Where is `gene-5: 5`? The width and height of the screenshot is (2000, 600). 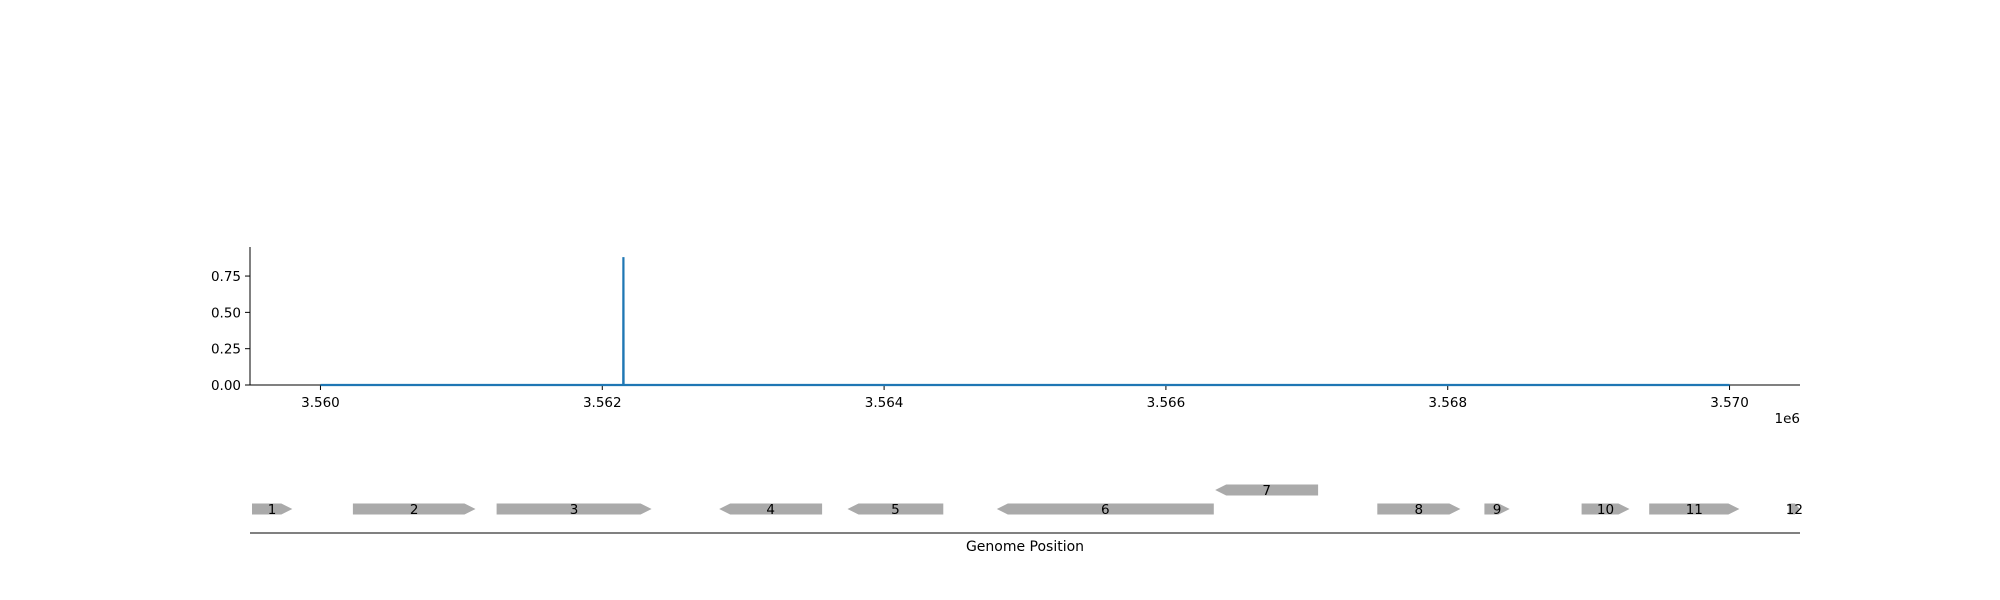
gene-5: 5 is located at coordinates (895, 510).